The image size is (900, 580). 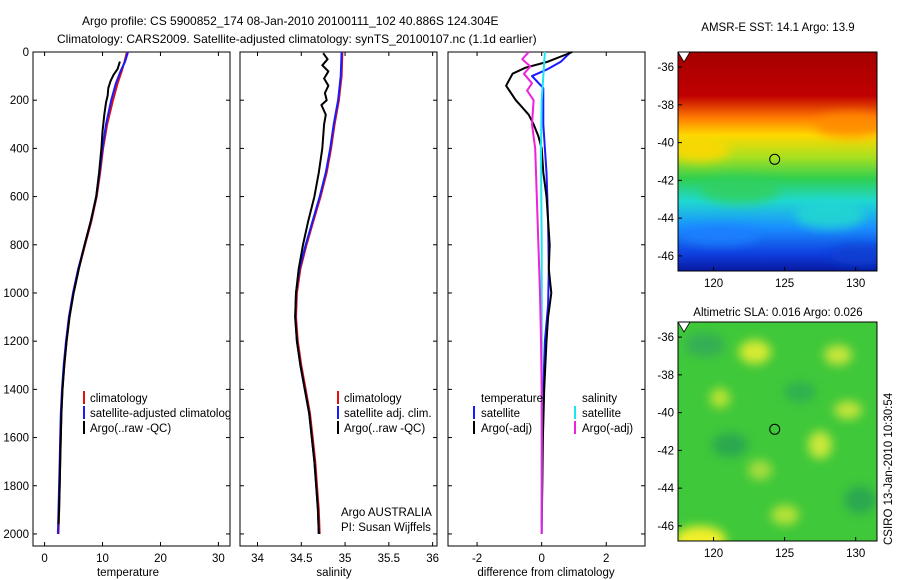 I want to click on sst-heatmap, so click(x=777, y=161).